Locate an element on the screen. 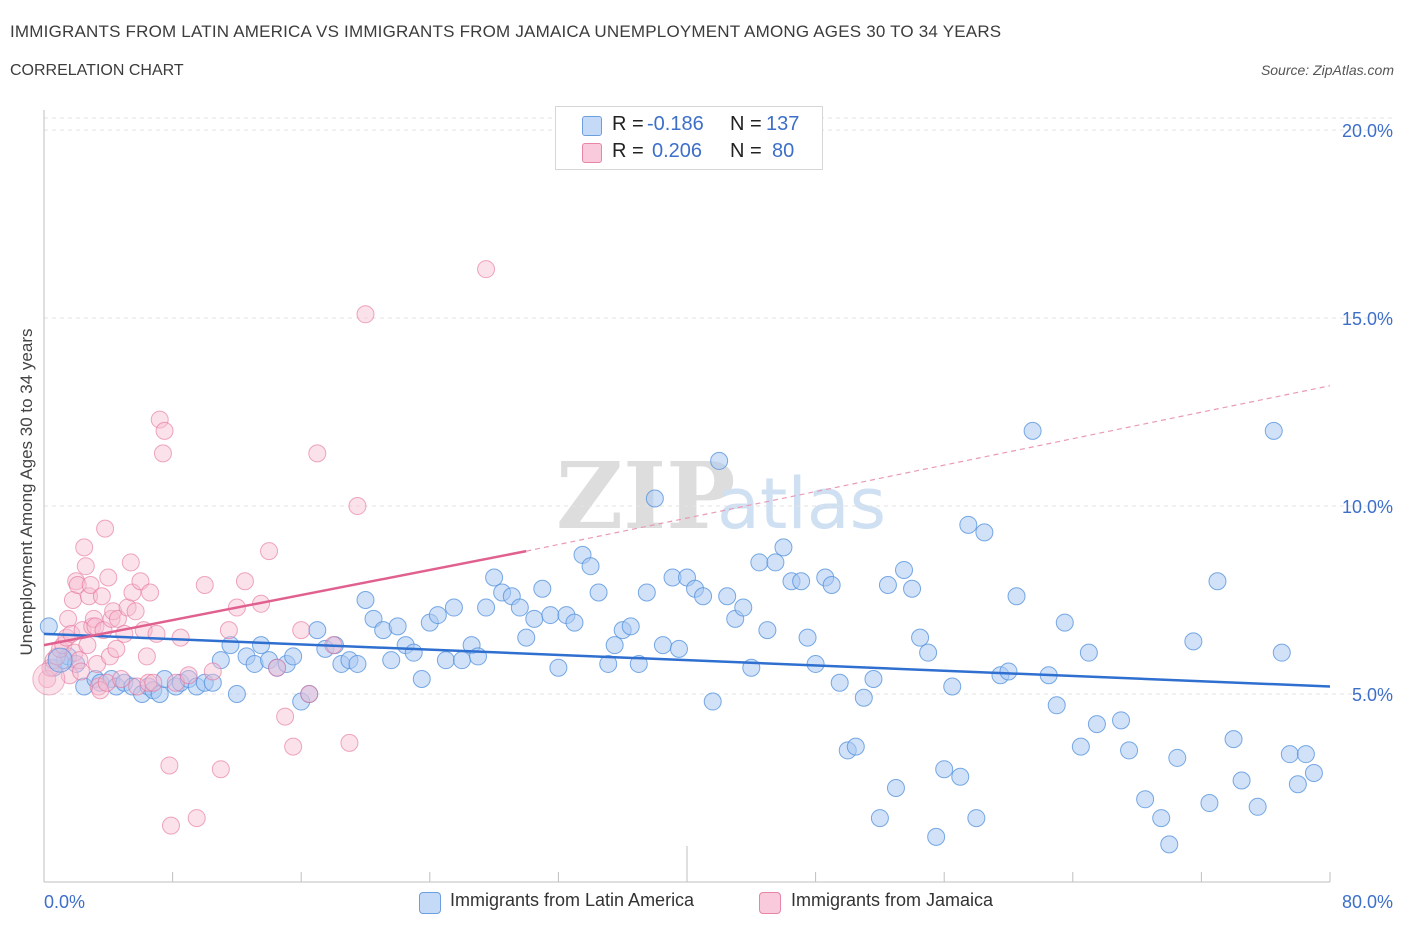 The width and height of the screenshot is (1406, 930). legend-r-value: 0.206 is located at coordinates (677, 151).